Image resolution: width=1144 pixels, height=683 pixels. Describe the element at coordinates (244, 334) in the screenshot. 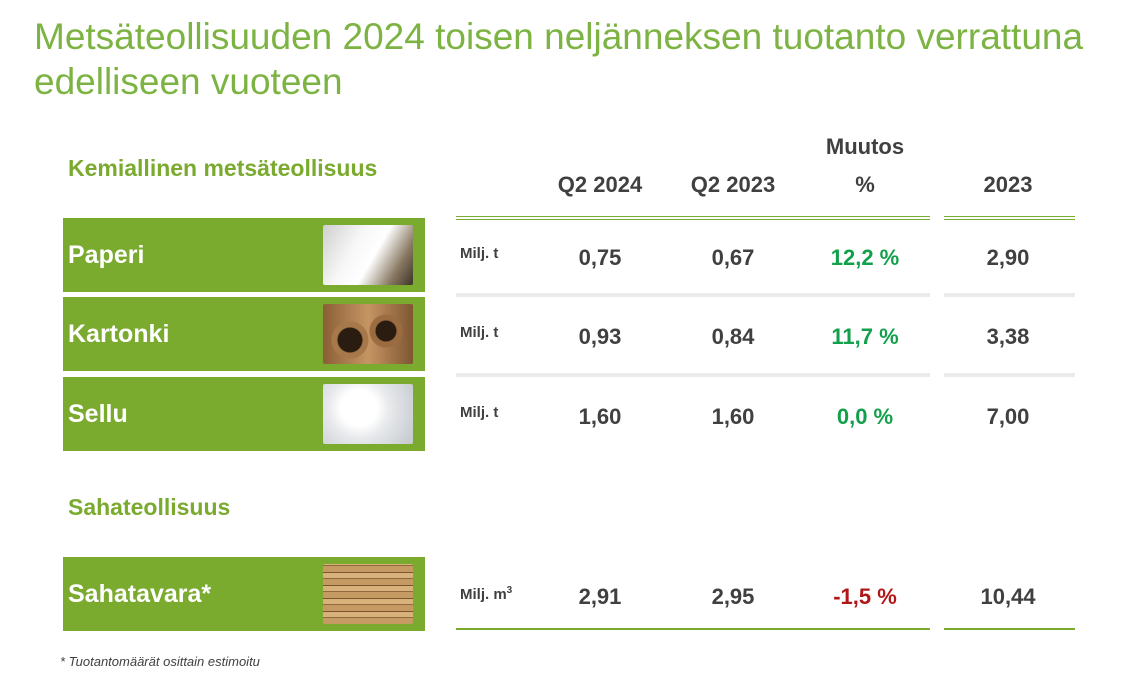

I see `row-label-box-kartonki: Kartonki` at that location.